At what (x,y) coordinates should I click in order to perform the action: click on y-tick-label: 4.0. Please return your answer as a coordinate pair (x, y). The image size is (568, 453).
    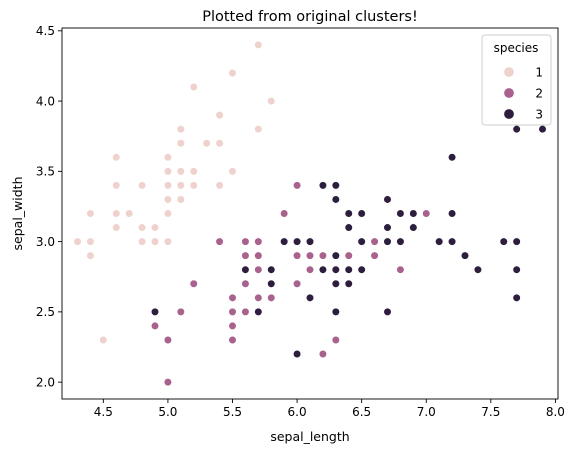
    Looking at the image, I should click on (45, 101).